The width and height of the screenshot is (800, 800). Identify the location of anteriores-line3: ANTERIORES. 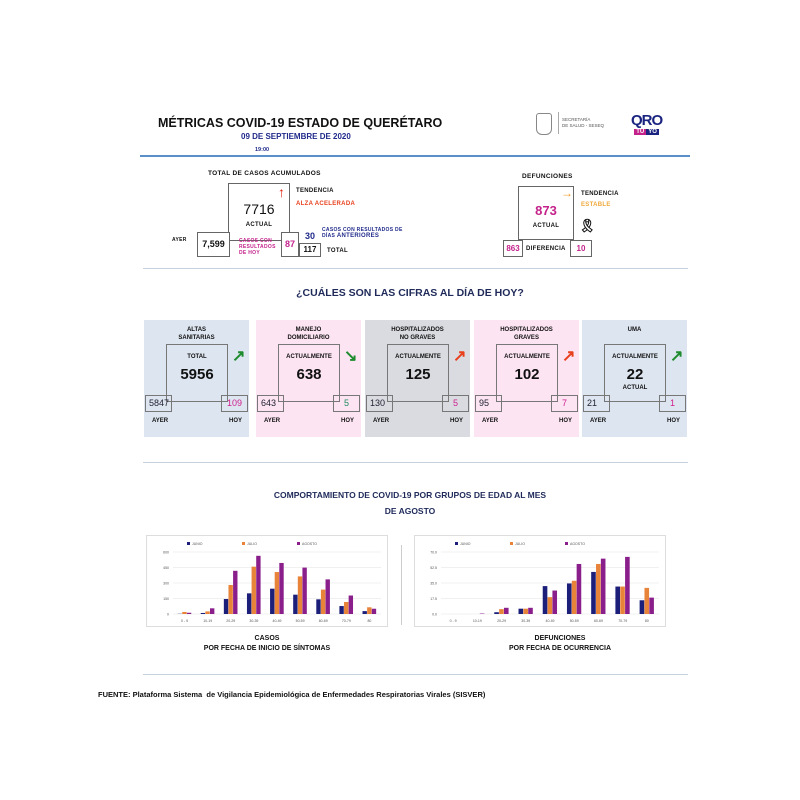
(358, 236).